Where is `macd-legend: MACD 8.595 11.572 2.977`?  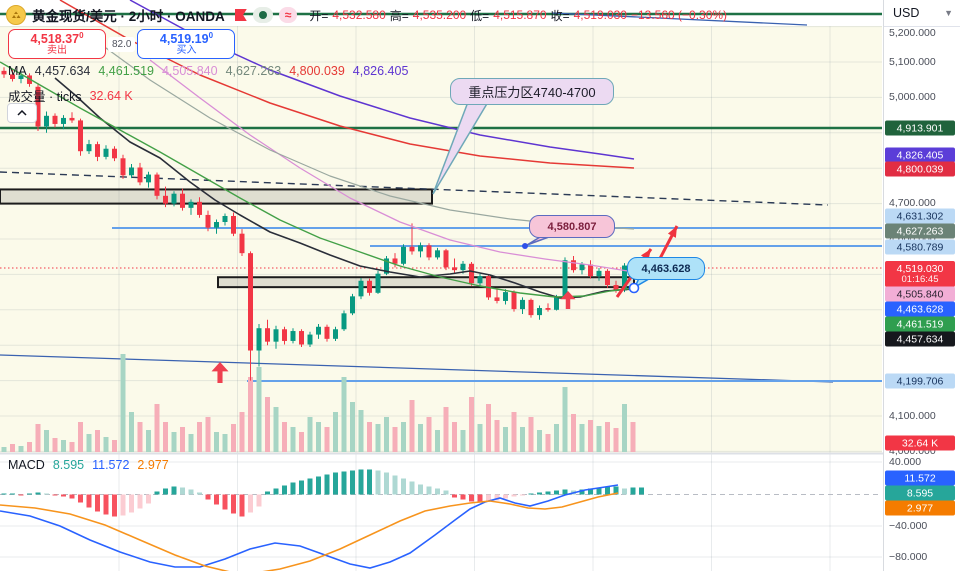 macd-legend: MACD 8.595 11.572 2.977 is located at coordinates (88, 465).